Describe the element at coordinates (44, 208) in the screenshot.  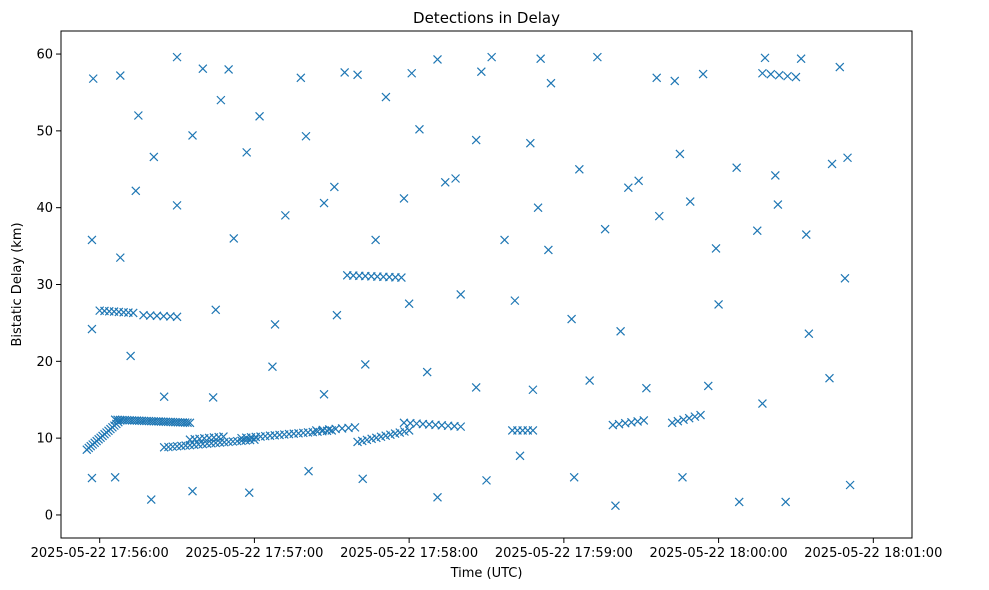
I see `y-tick-label: 40` at that location.